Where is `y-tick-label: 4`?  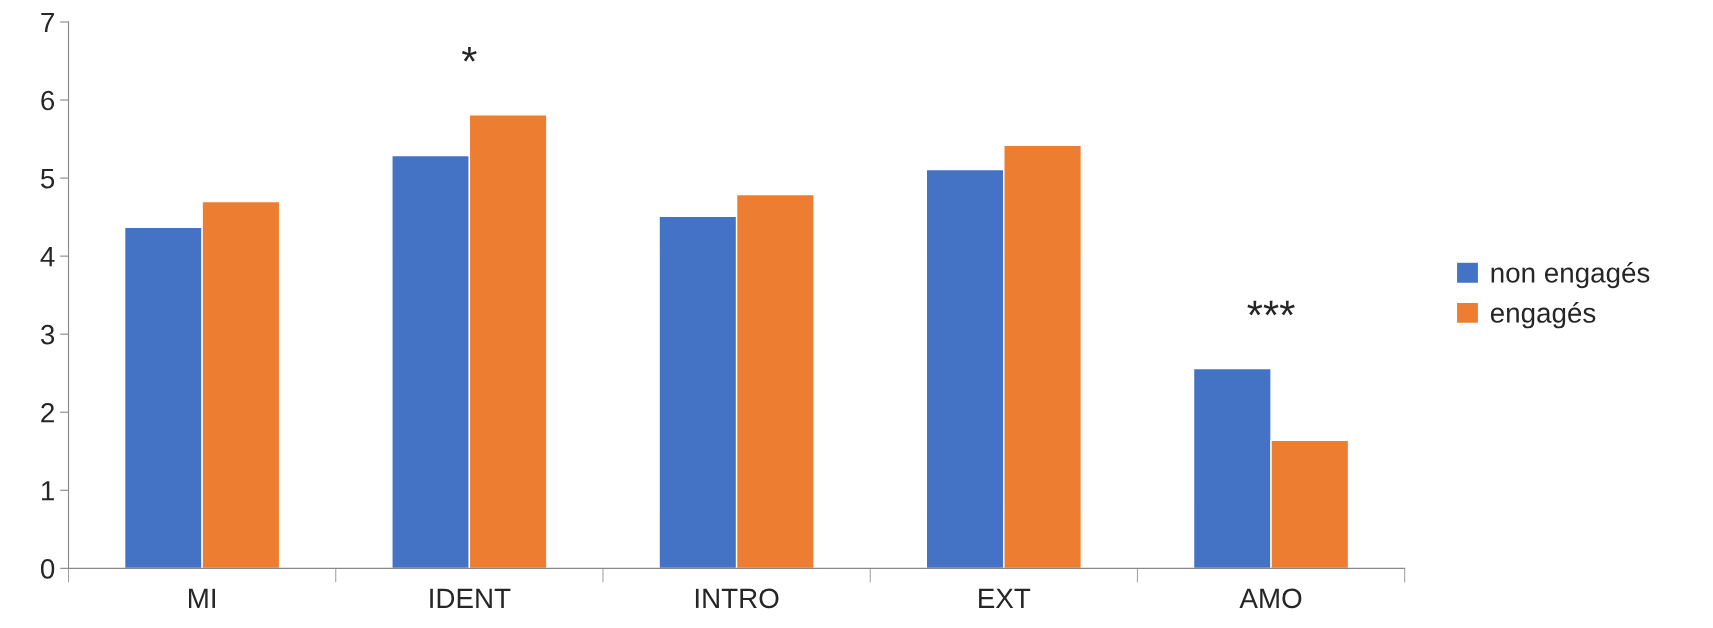 y-tick-label: 4 is located at coordinates (47, 257).